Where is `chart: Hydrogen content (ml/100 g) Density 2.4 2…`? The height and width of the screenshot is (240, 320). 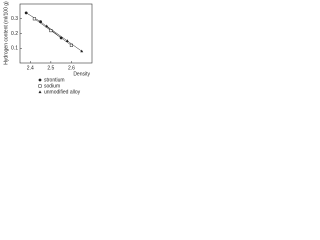 chart: Hydrogen content (ml/100 g) Density 2.4 2… is located at coordinates (48, 48).